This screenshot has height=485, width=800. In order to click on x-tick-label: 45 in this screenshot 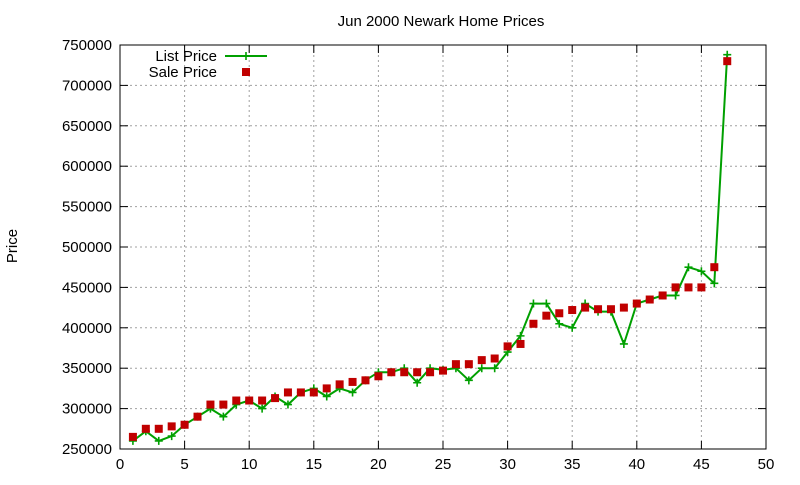, I will do `click(701, 464)`.